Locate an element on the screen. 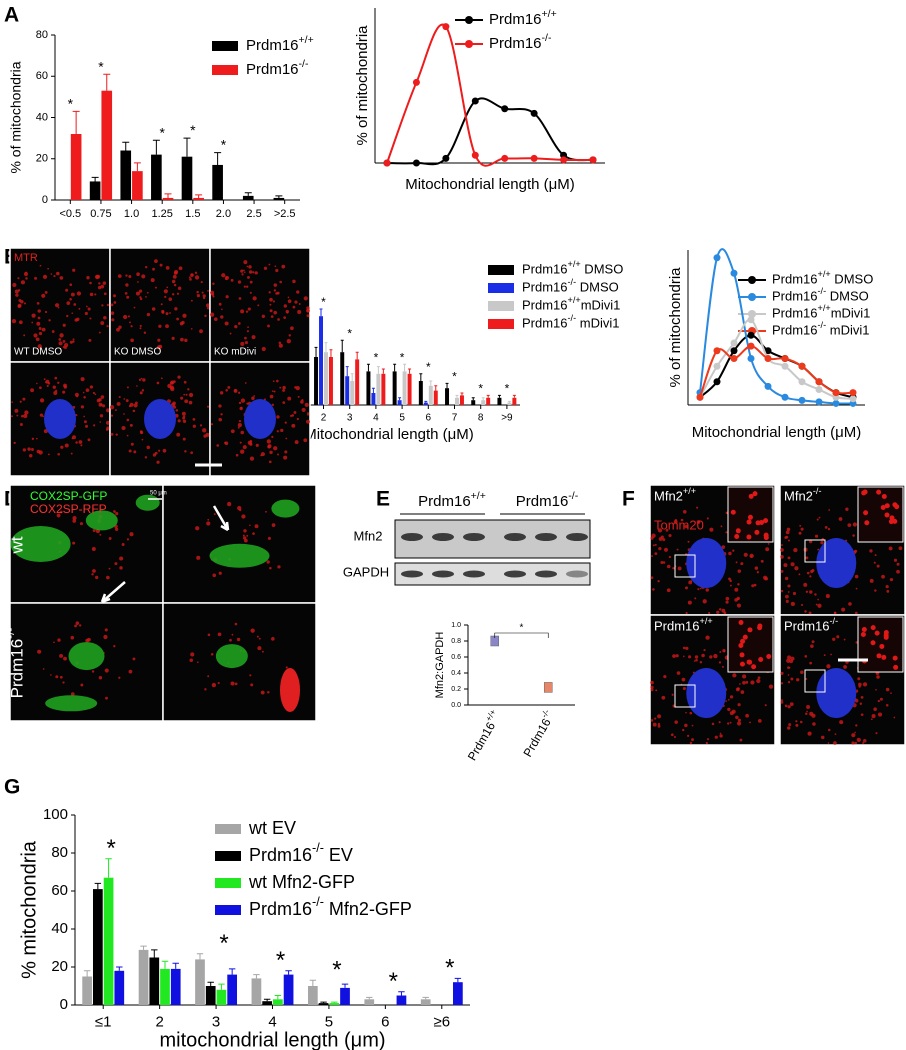 The image size is (906, 1050). legend-marker is located at coordinates (469, 20).